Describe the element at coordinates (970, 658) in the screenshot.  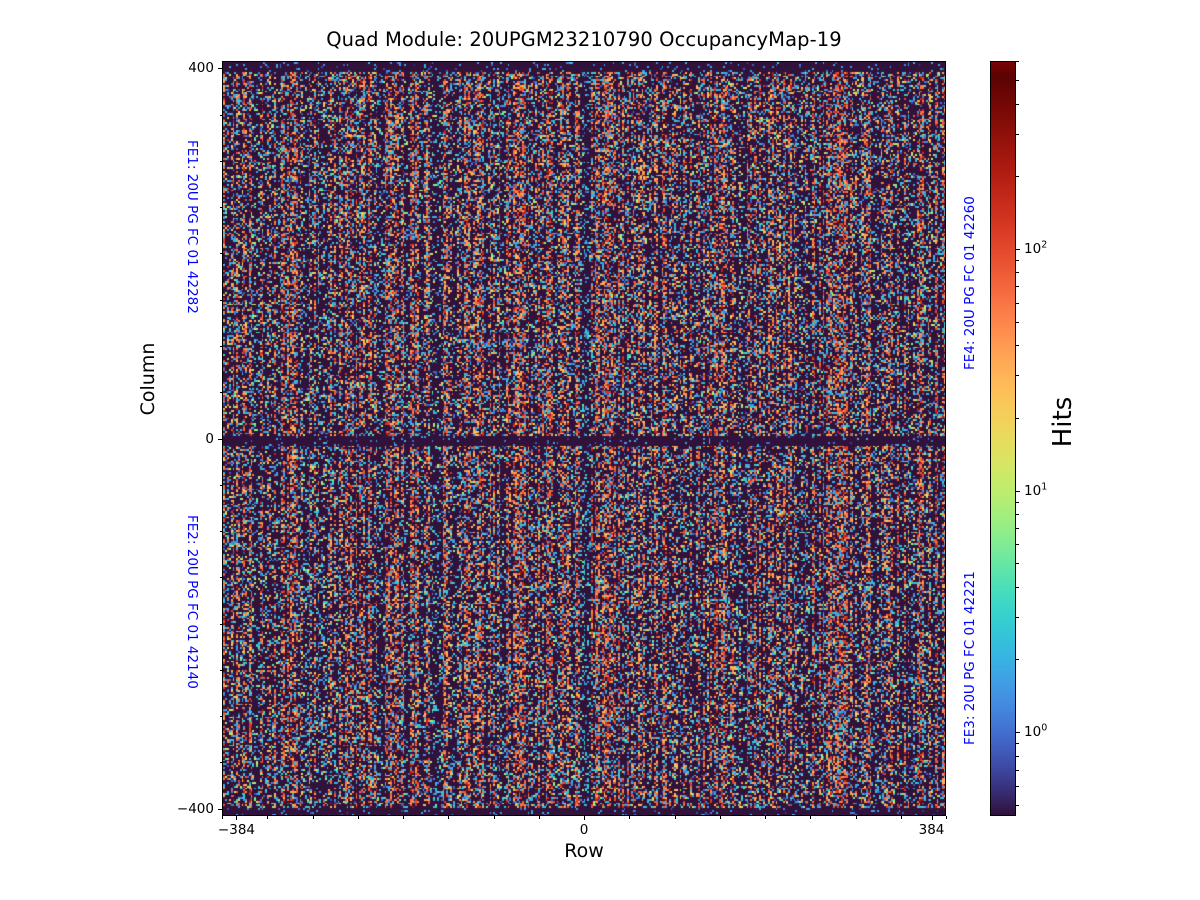
I see `annotation-fe3: FE3: 20U PG FC 01 42221` at that location.